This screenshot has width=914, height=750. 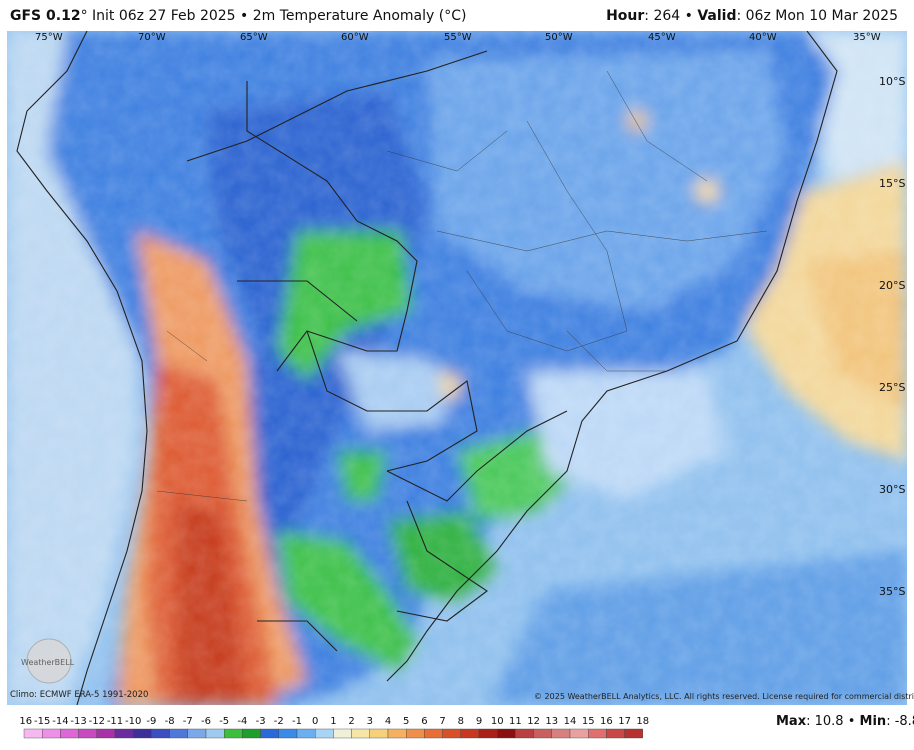 I want to click on colorbar-label: 14, so click(x=570, y=721).